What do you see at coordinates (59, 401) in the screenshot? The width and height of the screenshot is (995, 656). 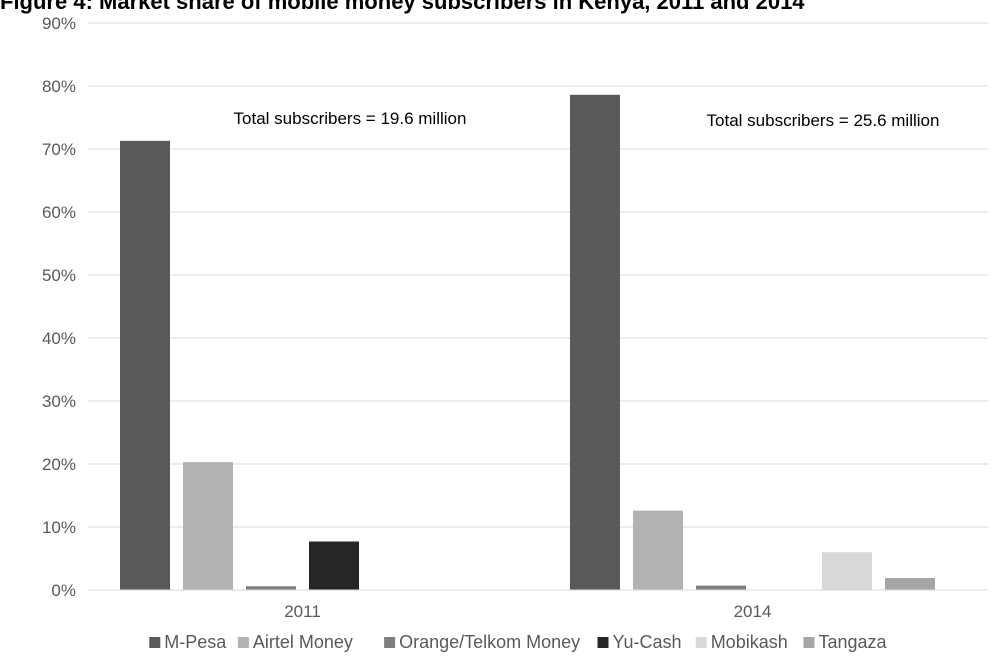 I see `y-tick-label: 30%` at bounding box center [59, 401].